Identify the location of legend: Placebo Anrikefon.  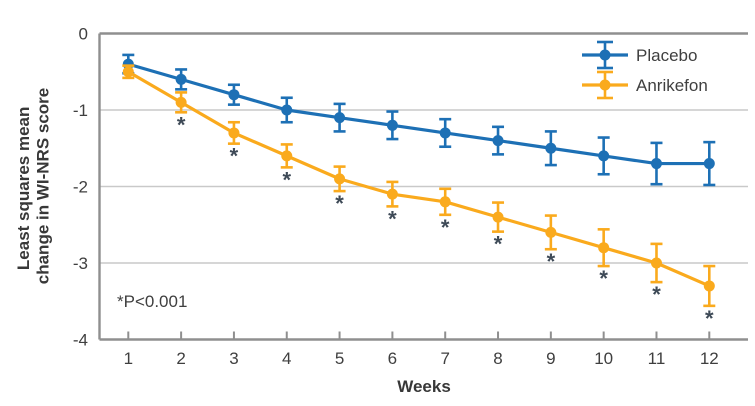
(645, 70).